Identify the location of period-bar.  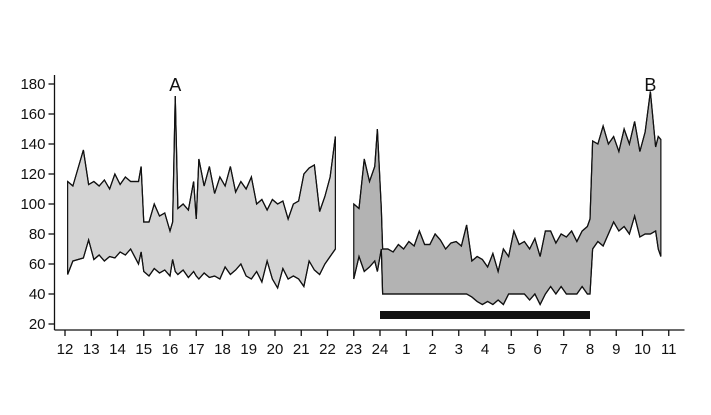
(485, 315).